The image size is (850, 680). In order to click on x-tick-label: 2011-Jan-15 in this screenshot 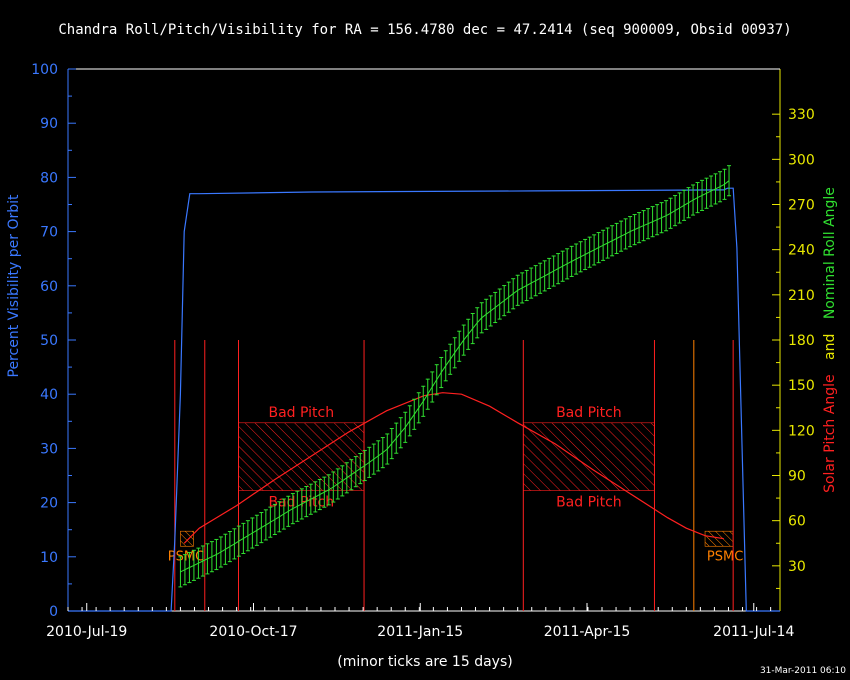, I will do `click(420, 632)`.